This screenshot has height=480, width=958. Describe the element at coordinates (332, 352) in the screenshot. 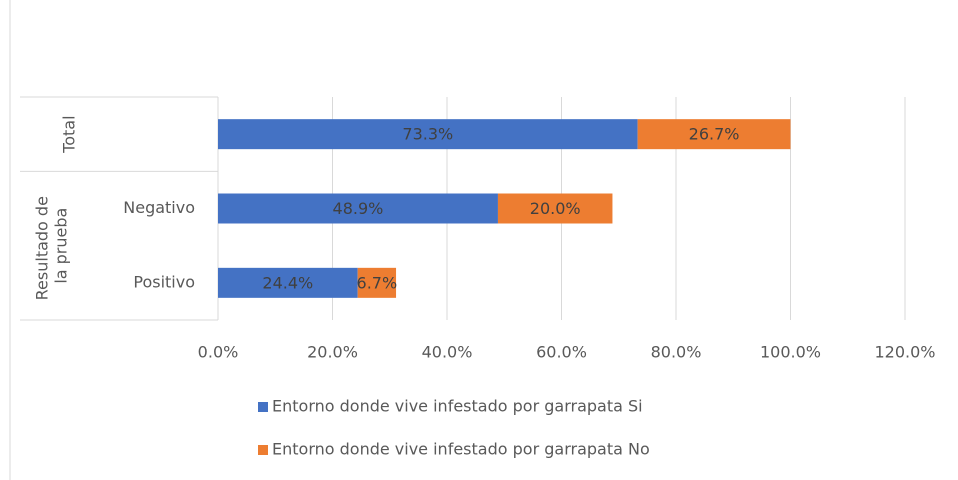

I see `x-tick-label: 20.0%` at that location.